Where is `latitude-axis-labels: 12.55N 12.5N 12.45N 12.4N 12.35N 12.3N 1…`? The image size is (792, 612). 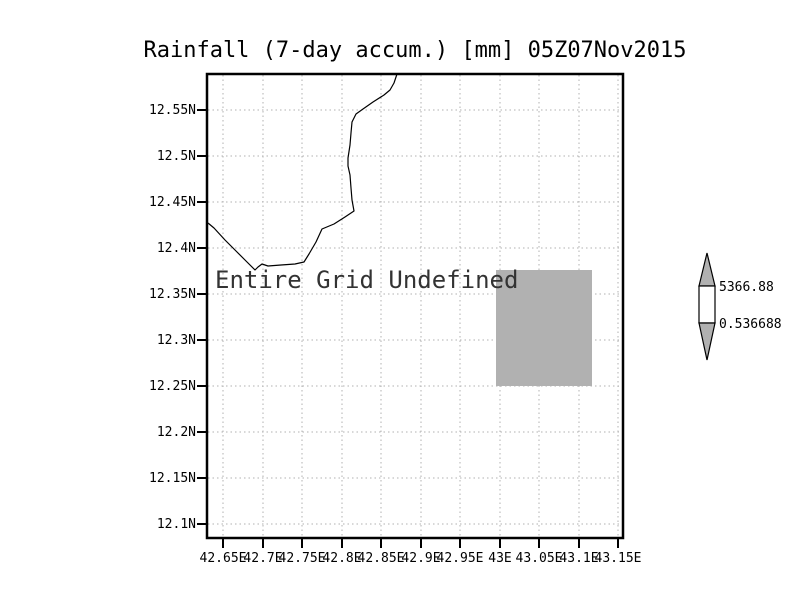
latitude-axis-labels: 12.55N 12.5N 12.45N 12.4N 12.35N 12.3N 1… is located at coordinates (172, 317).